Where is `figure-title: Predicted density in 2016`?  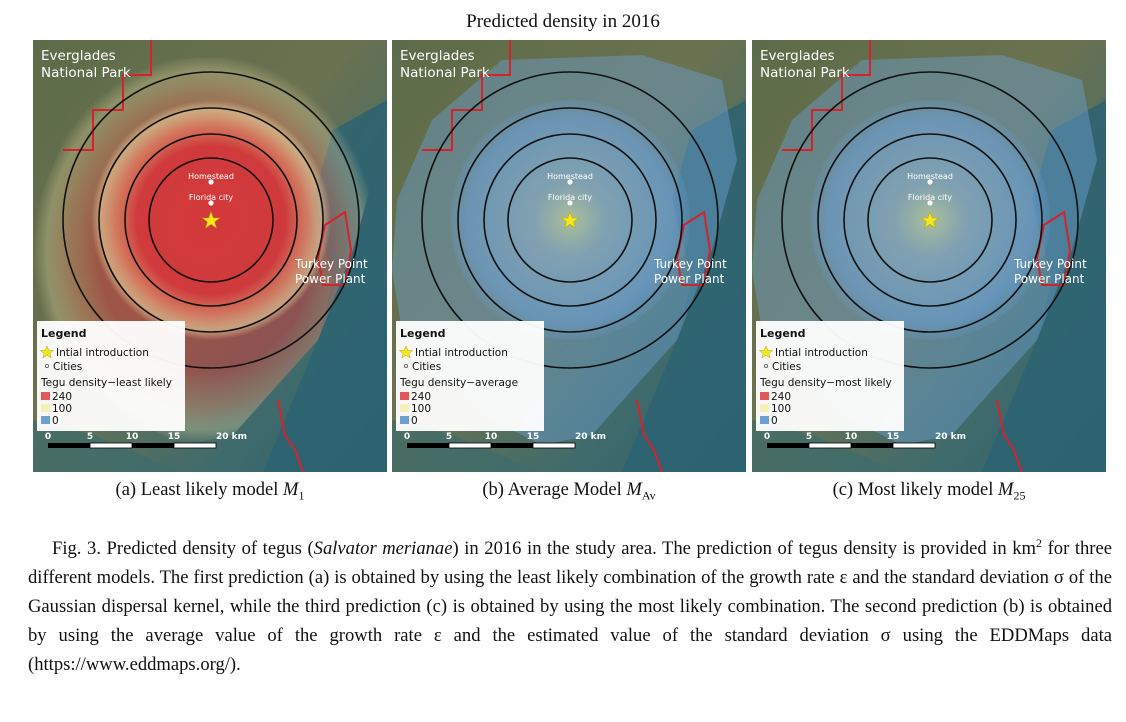
figure-title: Predicted density in 2016 is located at coordinates (563, 21).